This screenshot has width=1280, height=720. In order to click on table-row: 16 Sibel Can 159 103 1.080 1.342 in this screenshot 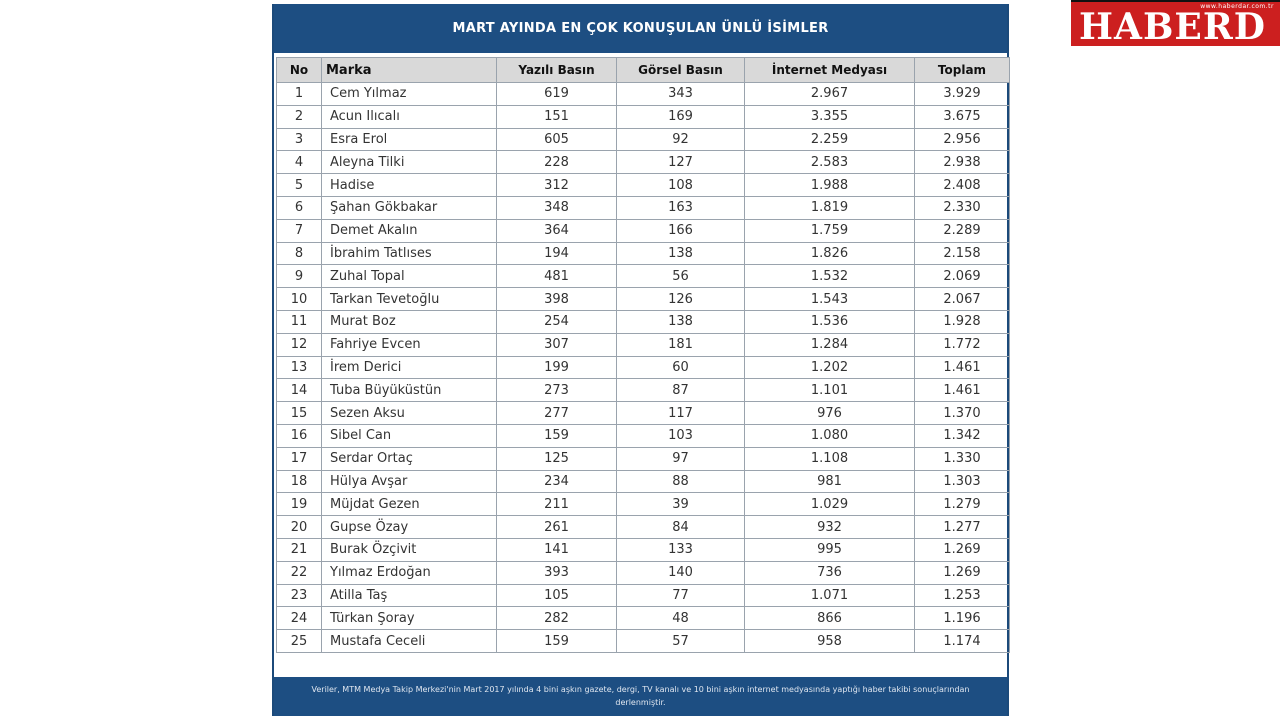, I will do `click(643, 435)`.